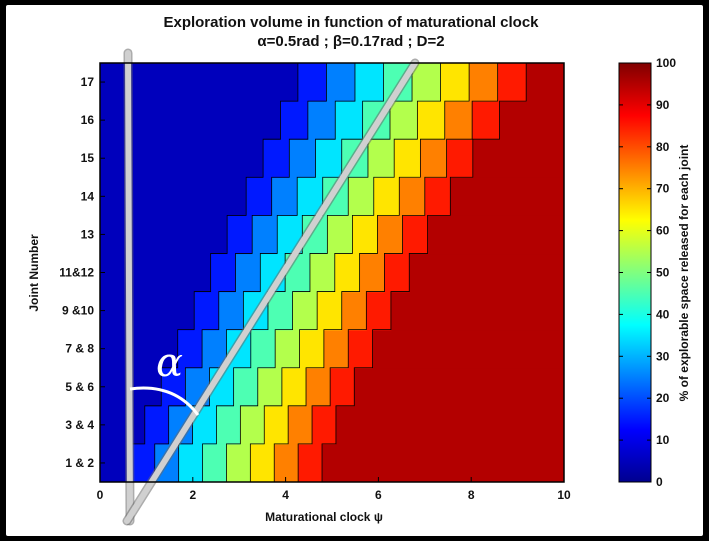 This screenshot has height=541, width=709. What do you see at coordinates (659, 482) in the screenshot?
I see `colorbar-tick-label: 0` at bounding box center [659, 482].